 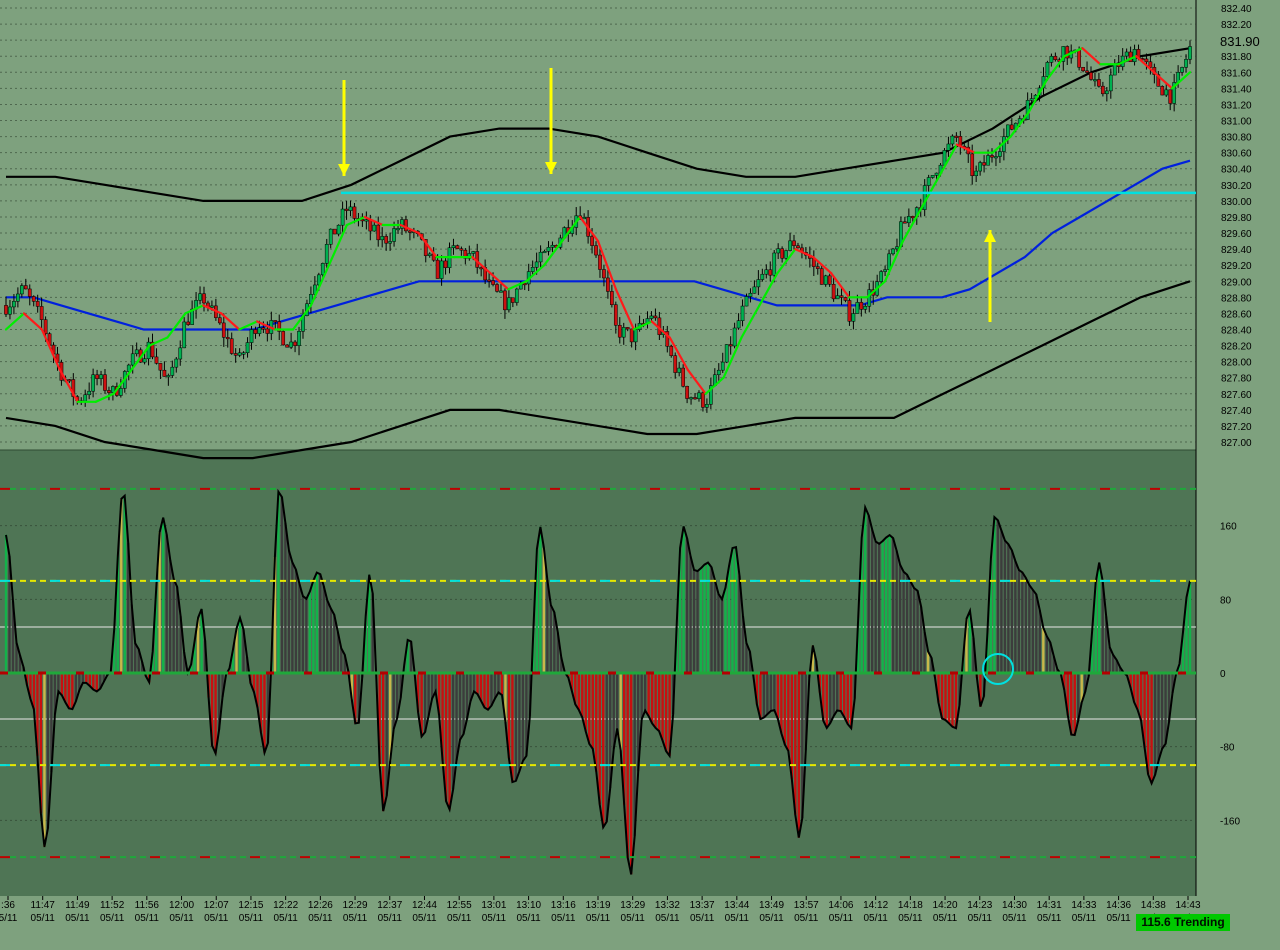 What do you see at coordinates (998, 669) in the screenshot?
I see `signal-circle` at bounding box center [998, 669].